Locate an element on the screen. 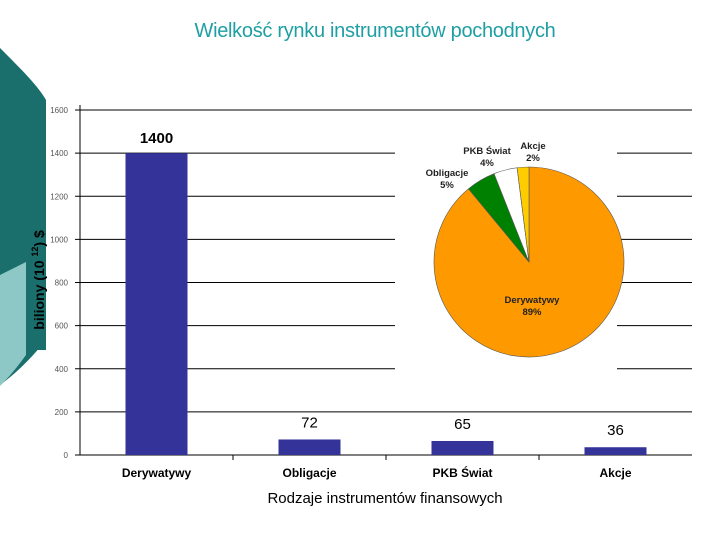 This screenshot has height=540, width=720. y-tick-label: 200 is located at coordinates (62, 412).